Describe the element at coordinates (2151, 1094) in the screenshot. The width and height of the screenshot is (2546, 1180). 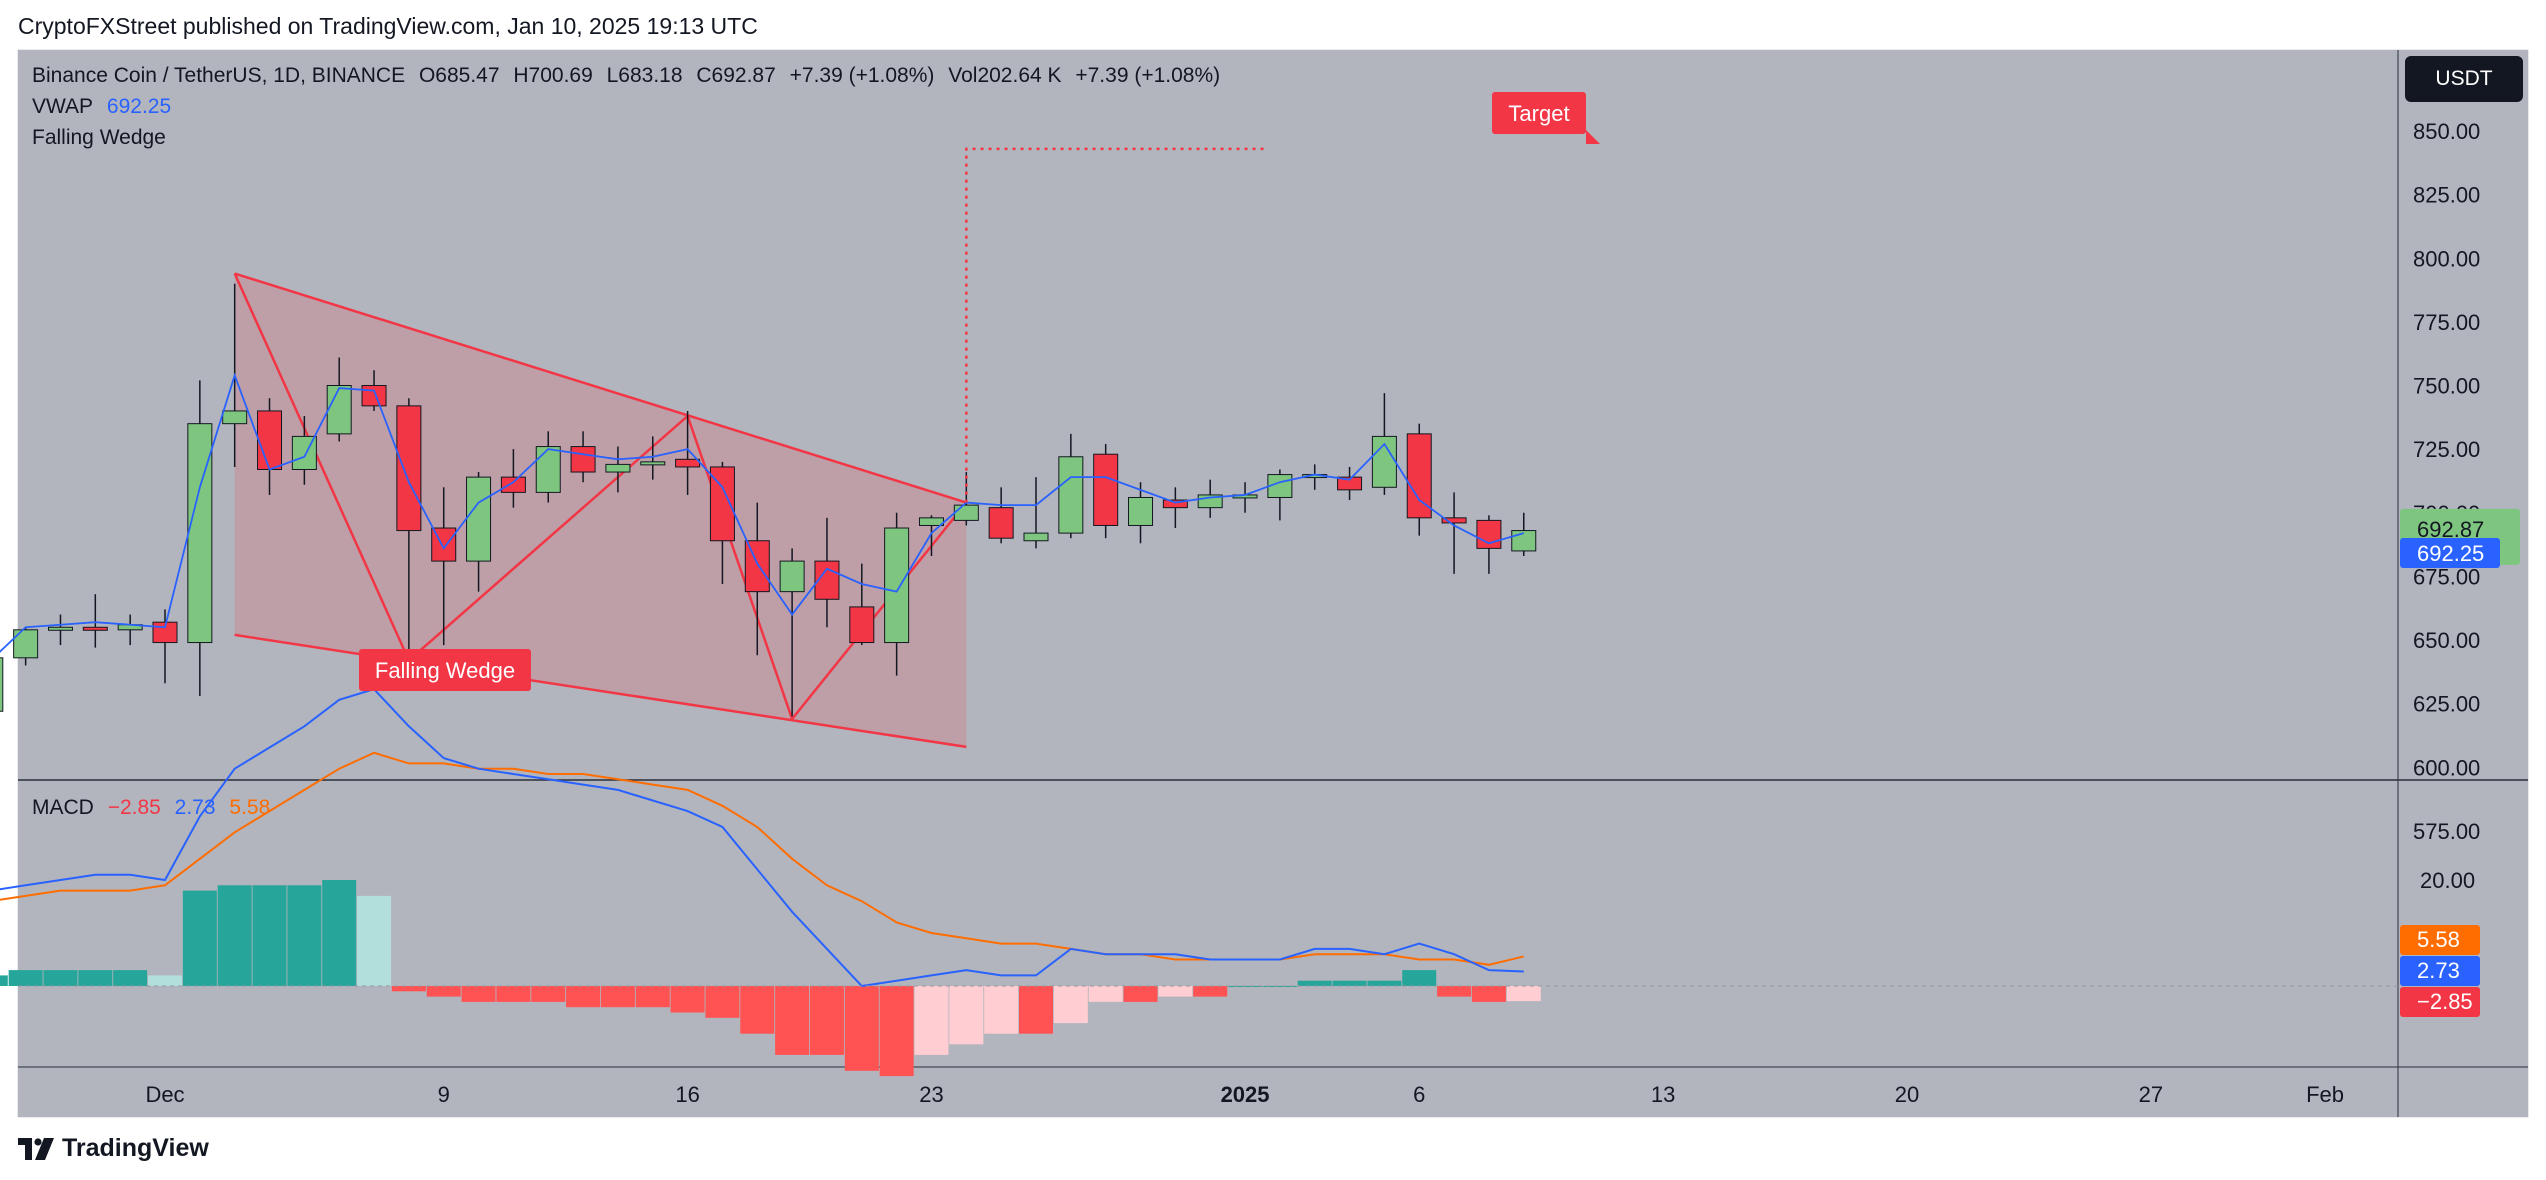
I see `time-tick-label: 27` at that location.